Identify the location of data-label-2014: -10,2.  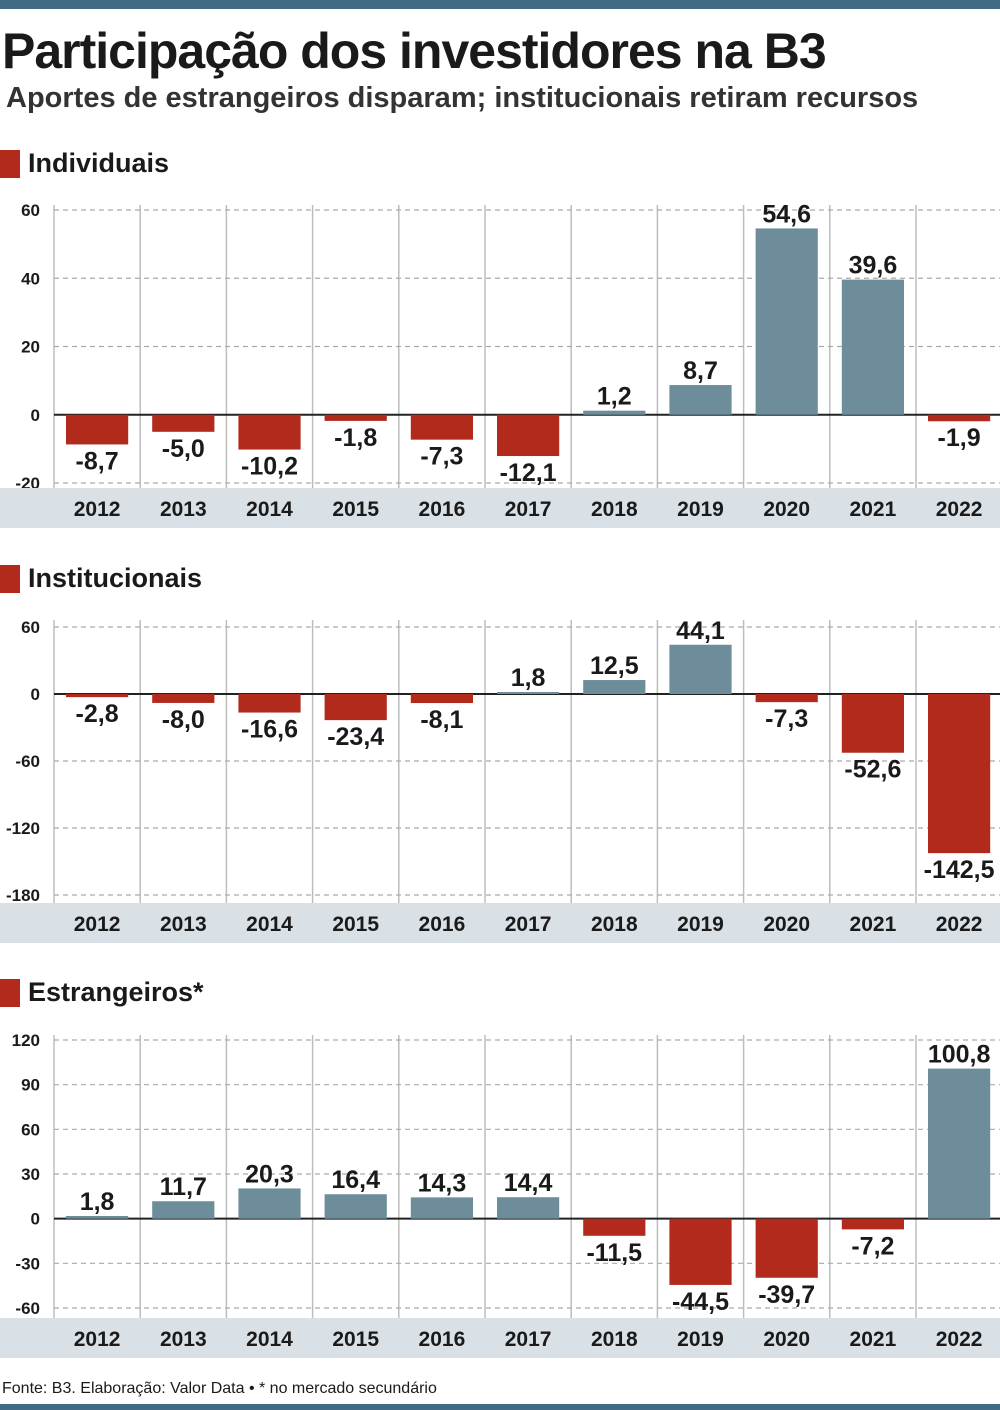
(269, 467).